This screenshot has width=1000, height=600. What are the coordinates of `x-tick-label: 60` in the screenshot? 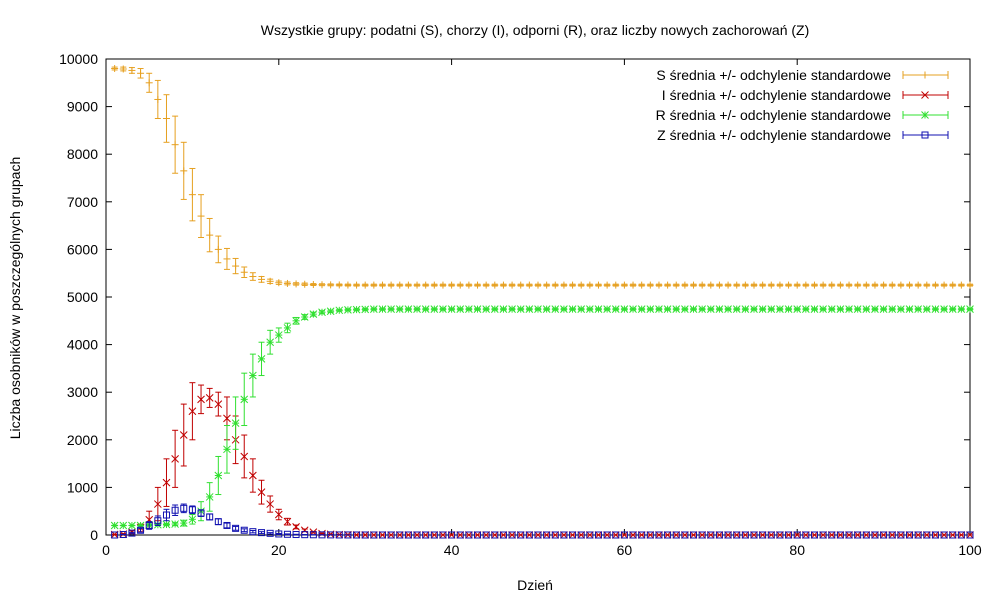 It's located at (625, 550).